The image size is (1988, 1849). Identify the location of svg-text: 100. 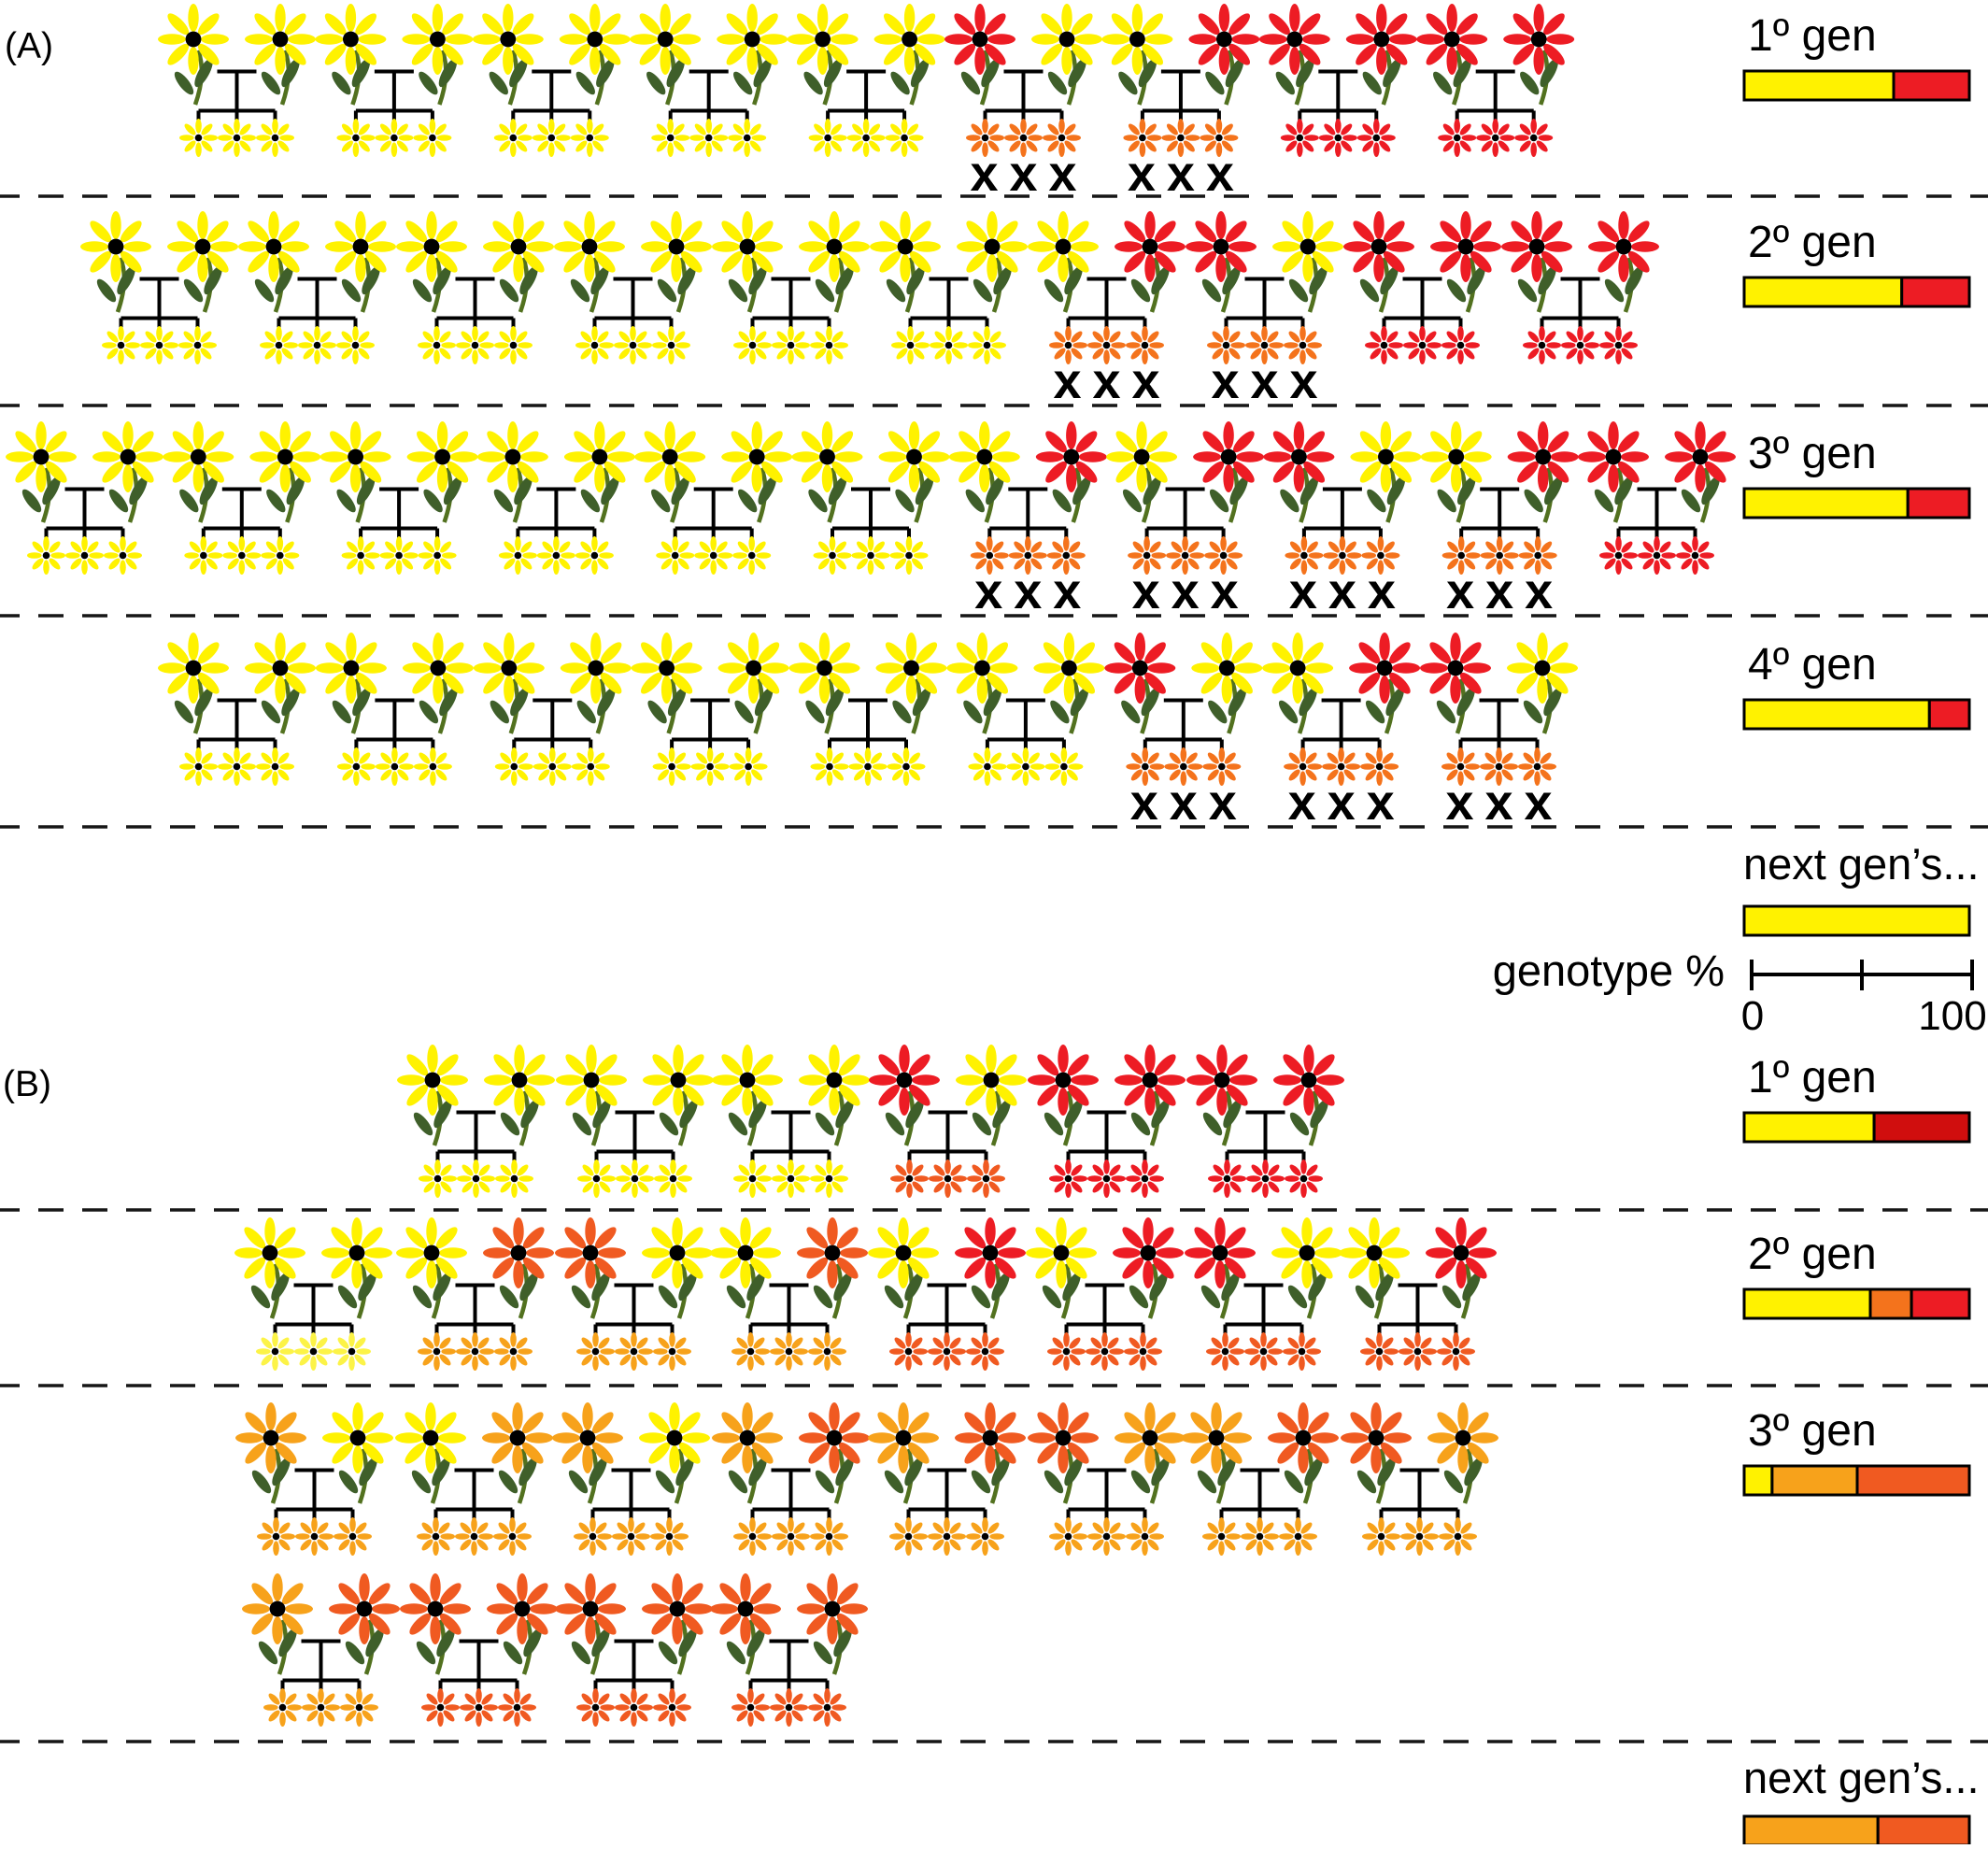
(1952, 1016).